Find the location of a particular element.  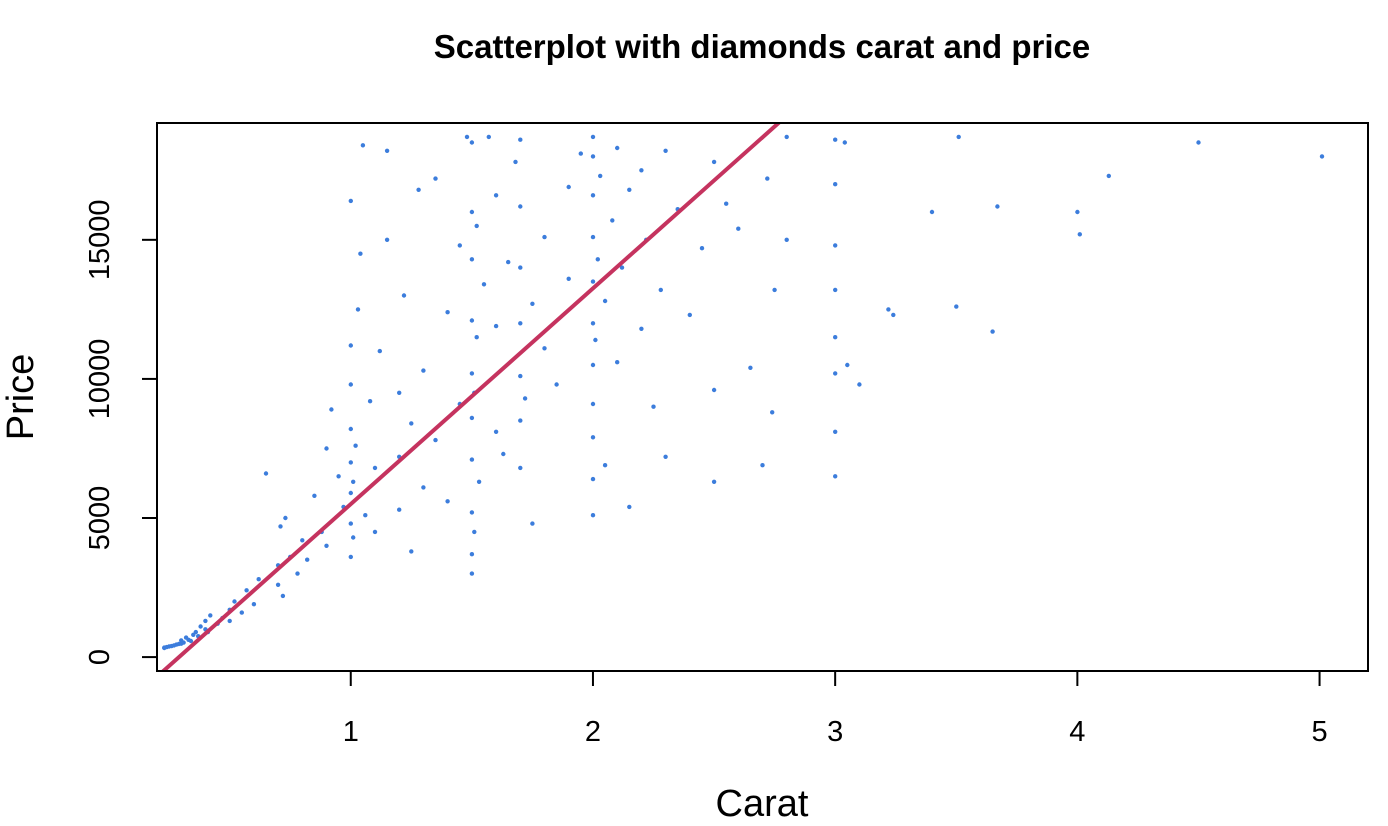

x-tick-label: 2 is located at coordinates (593, 732).